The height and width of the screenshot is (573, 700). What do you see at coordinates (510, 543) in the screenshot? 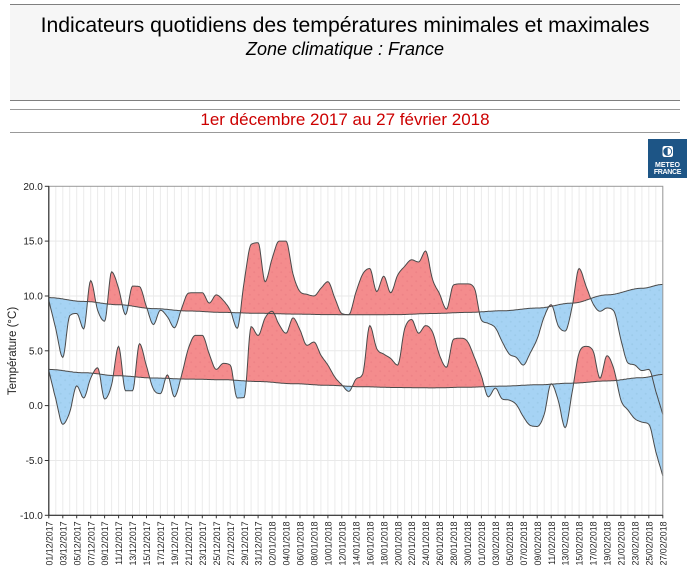
I see `svg-text: 05/02/2018` at bounding box center [510, 543].